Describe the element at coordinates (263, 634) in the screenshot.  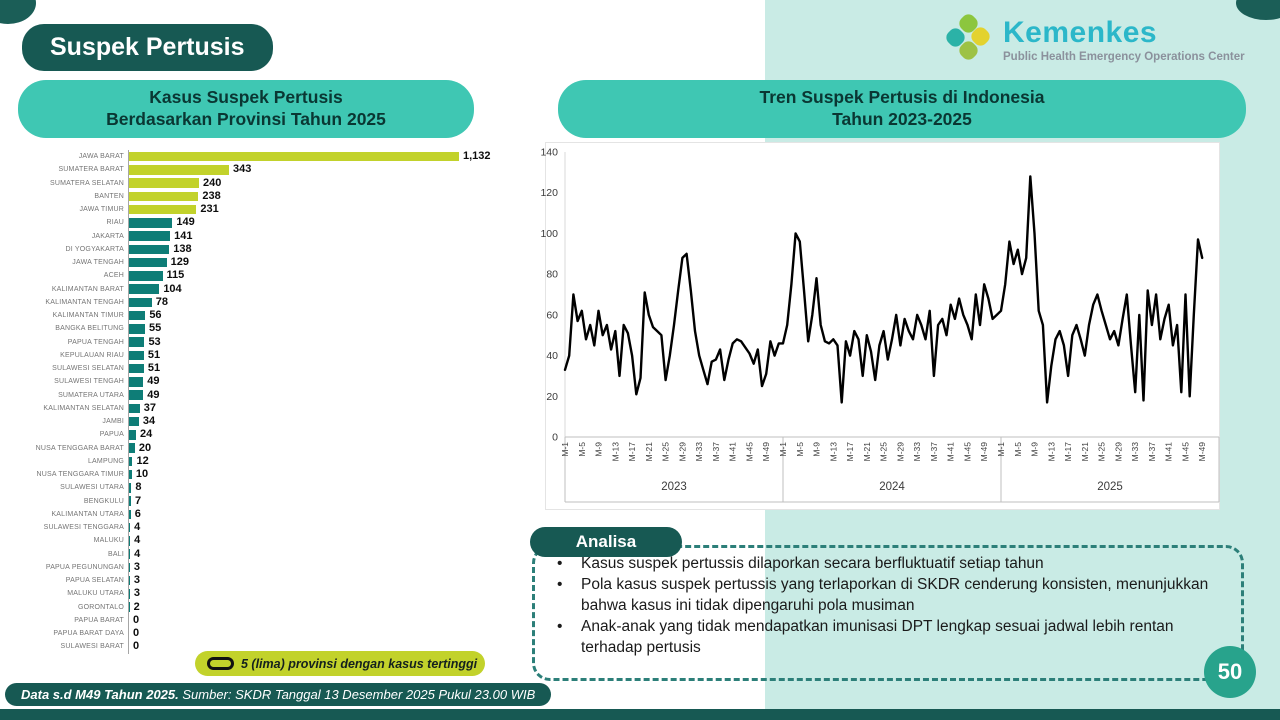
I see `bar-row: PAPUA BARAT DAYA 0` at that location.